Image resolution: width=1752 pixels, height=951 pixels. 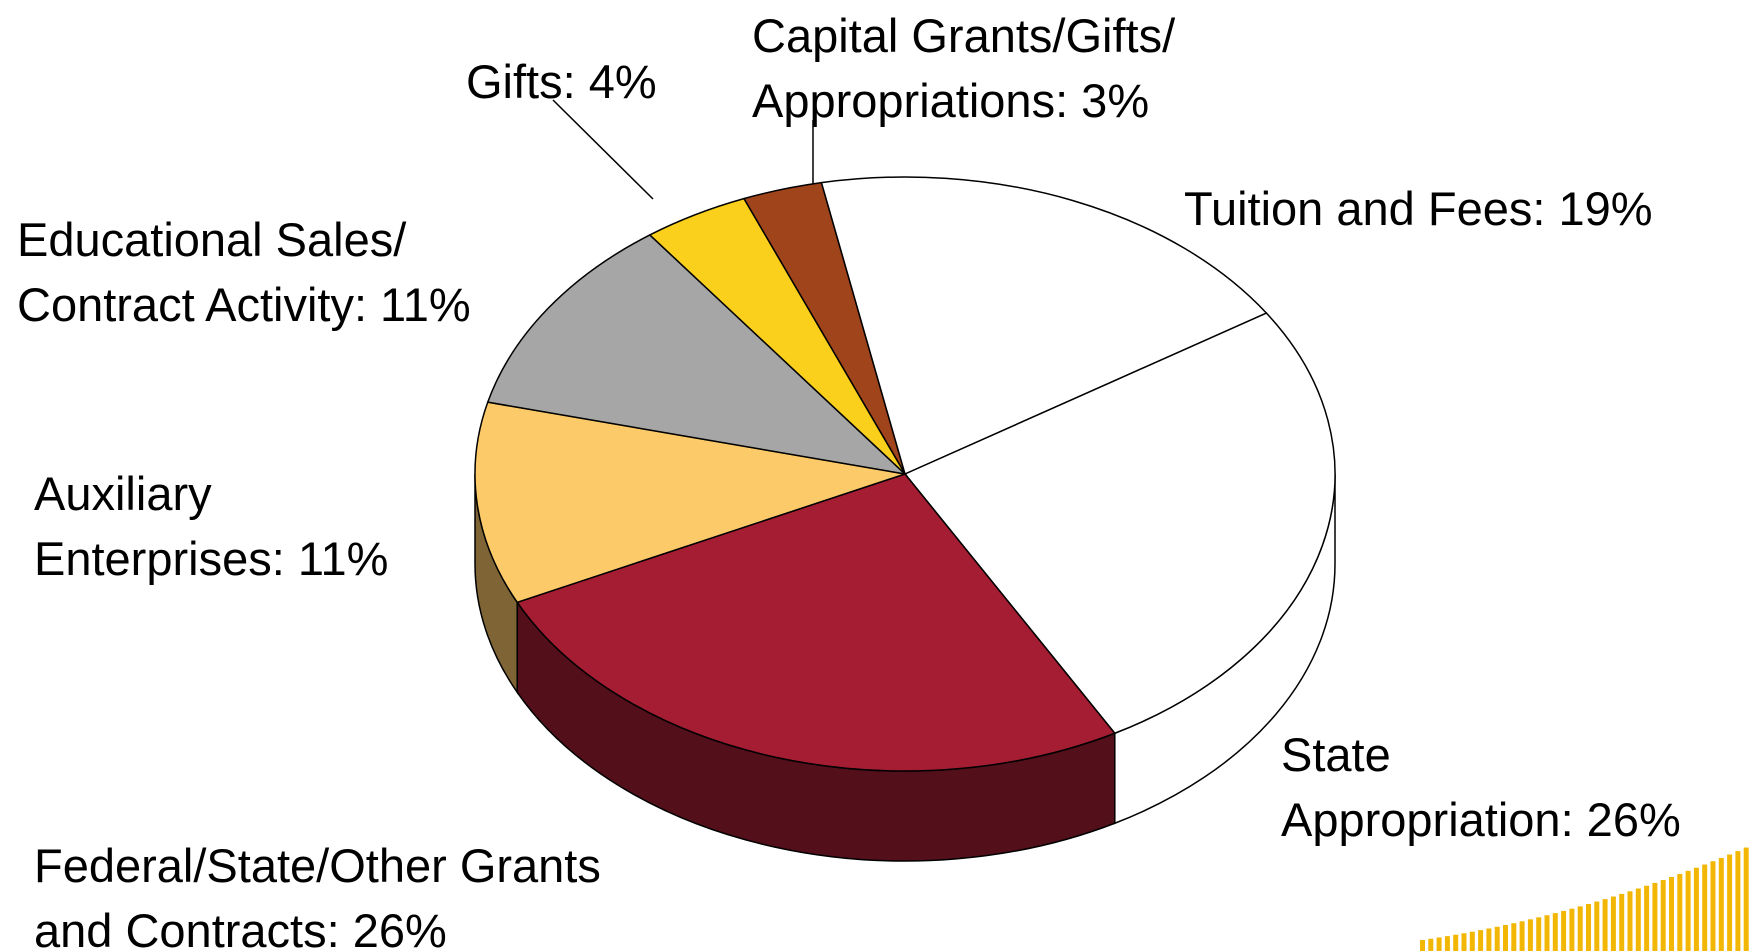 What do you see at coordinates (212, 239) in the screenshot?
I see `data-label: Educational Sales/` at bounding box center [212, 239].